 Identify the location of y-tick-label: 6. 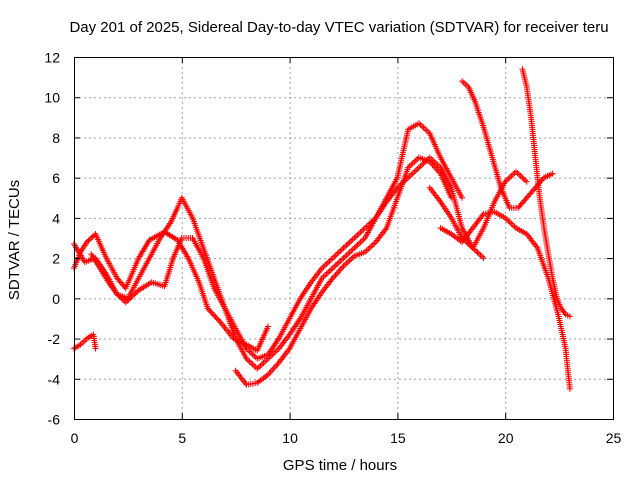
(56, 178).